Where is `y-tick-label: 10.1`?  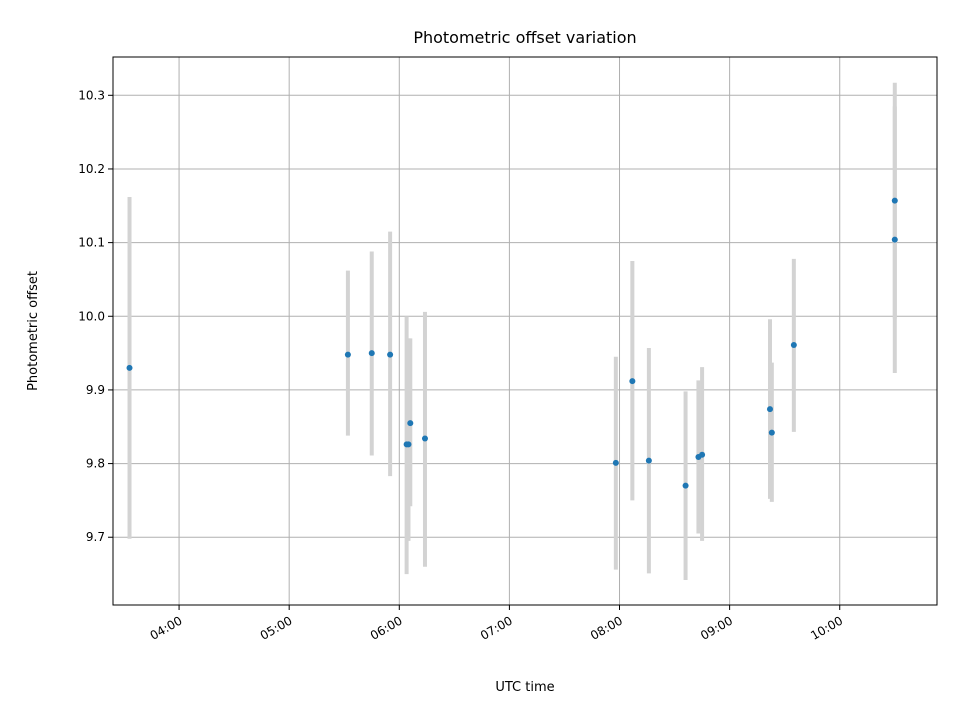
y-tick-label: 10.1 is located at coordinates (91, 243).